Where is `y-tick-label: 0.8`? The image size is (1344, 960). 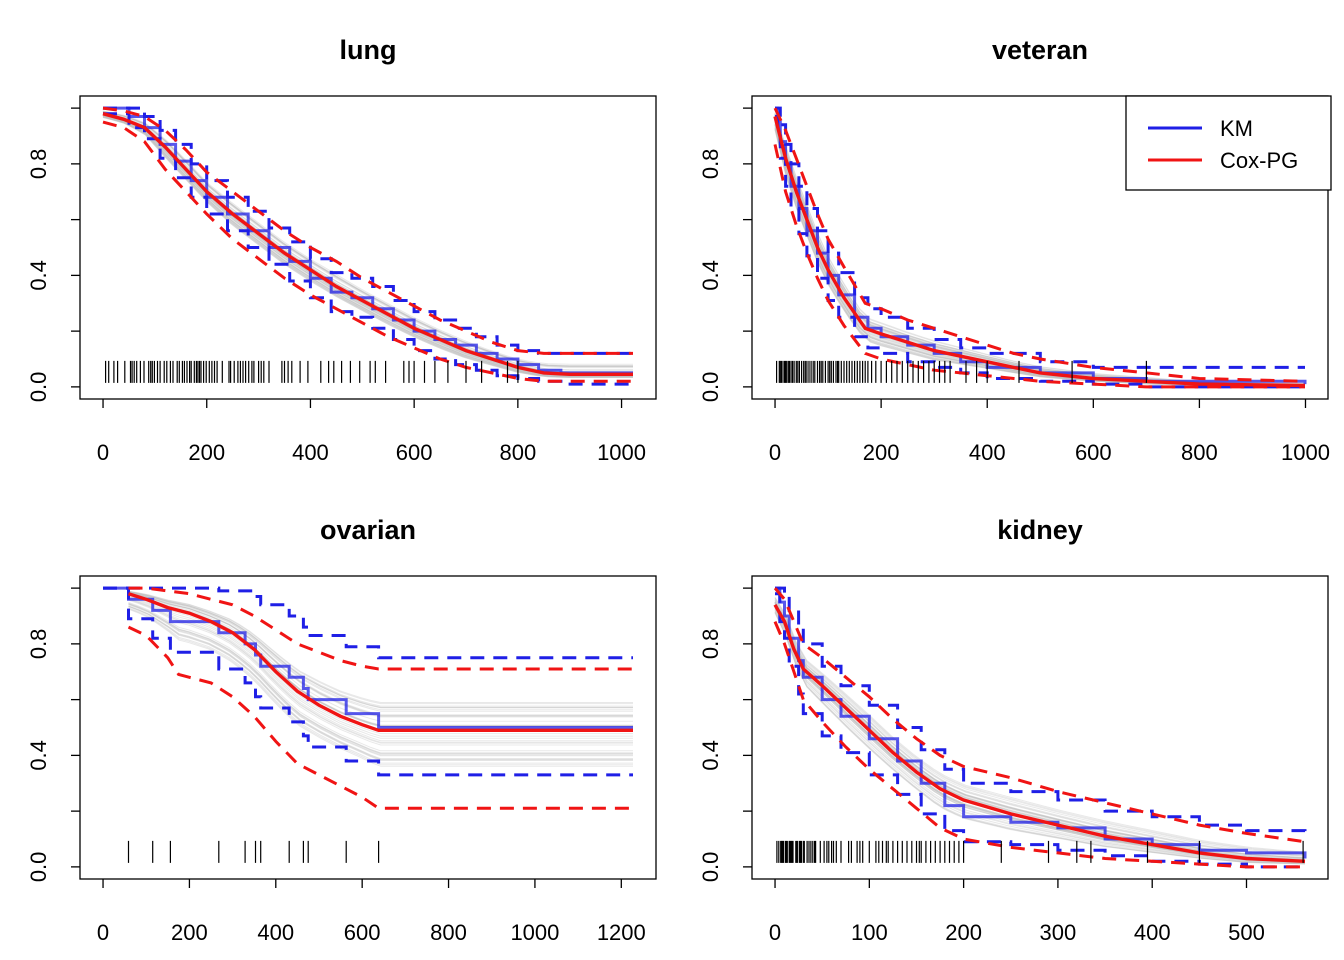
y-tick-label: 0.8 is located at coordinates (710, 164).